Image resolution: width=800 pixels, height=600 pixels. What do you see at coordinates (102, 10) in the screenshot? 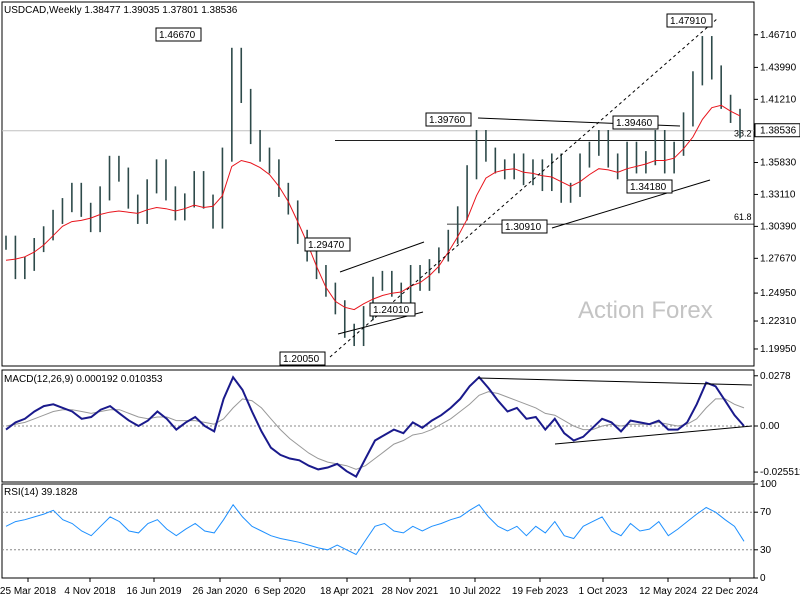
I see `open-value: 1.38477` at bounding box center [102, 10].